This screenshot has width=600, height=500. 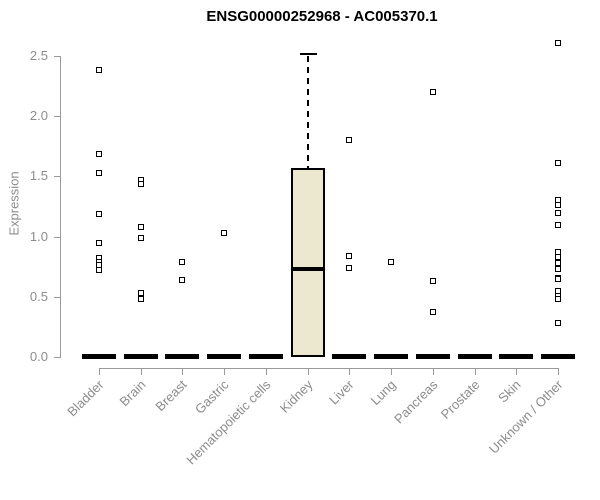 I want to click on y-tick-label: 2.0, so click(x=38, y=116).